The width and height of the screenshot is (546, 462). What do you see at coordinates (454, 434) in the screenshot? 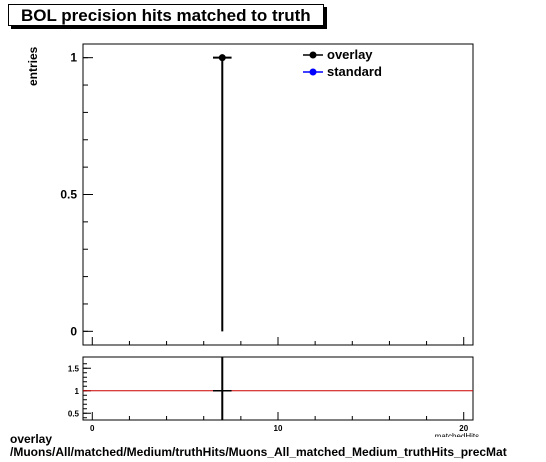
I see `x-axis-label-fragment: ...matchedHits` at bounding box center [454, 434].